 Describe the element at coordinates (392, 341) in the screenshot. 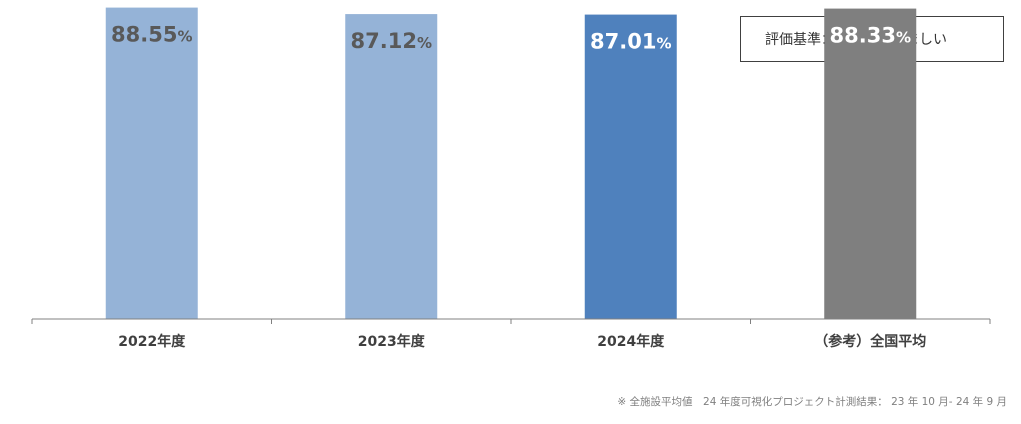

I see `x-tick-label: 2023年度` at that location.